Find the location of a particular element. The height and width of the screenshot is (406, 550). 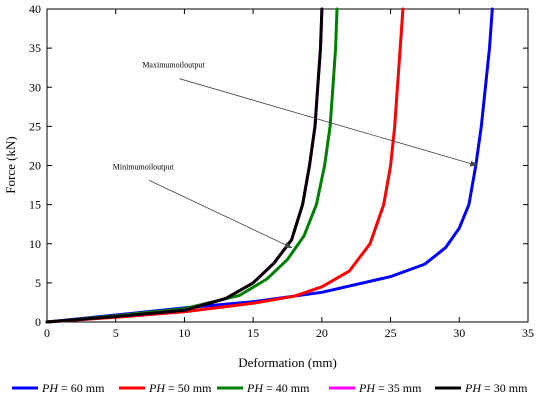

x-tick-label: 35 is located at coordinates (528, 333).